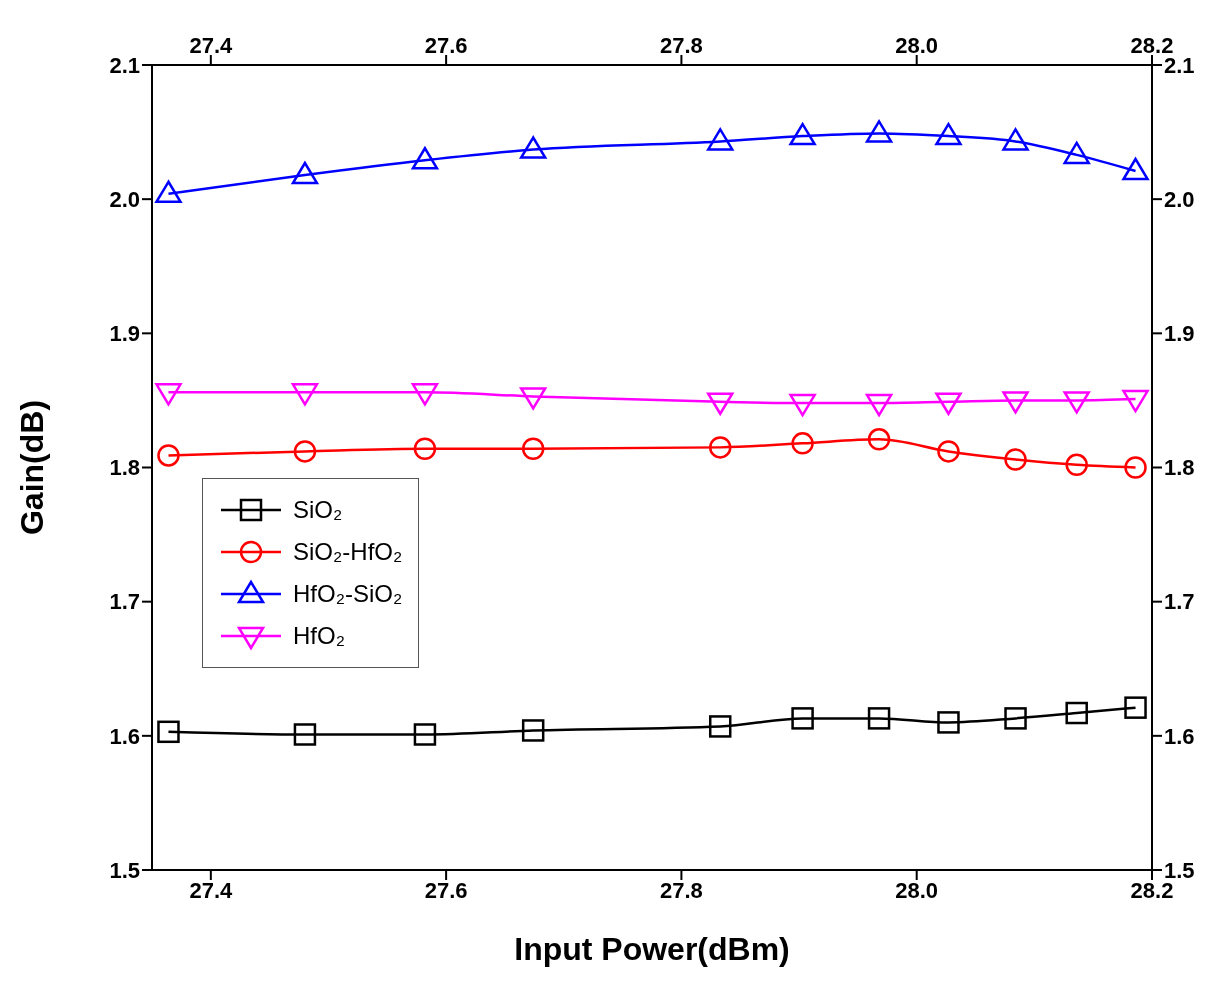  I want to click on y2-tick-label: 1.6, so click(1179, 736).